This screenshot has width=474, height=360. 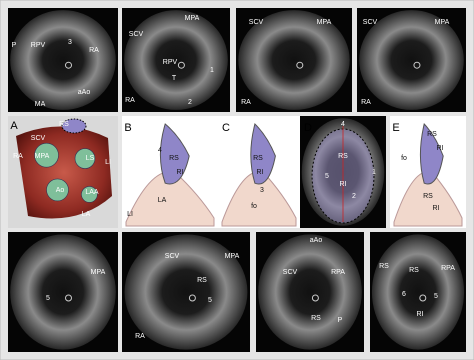 I want to click on panel-letter: E, so click(x=395, y=128).